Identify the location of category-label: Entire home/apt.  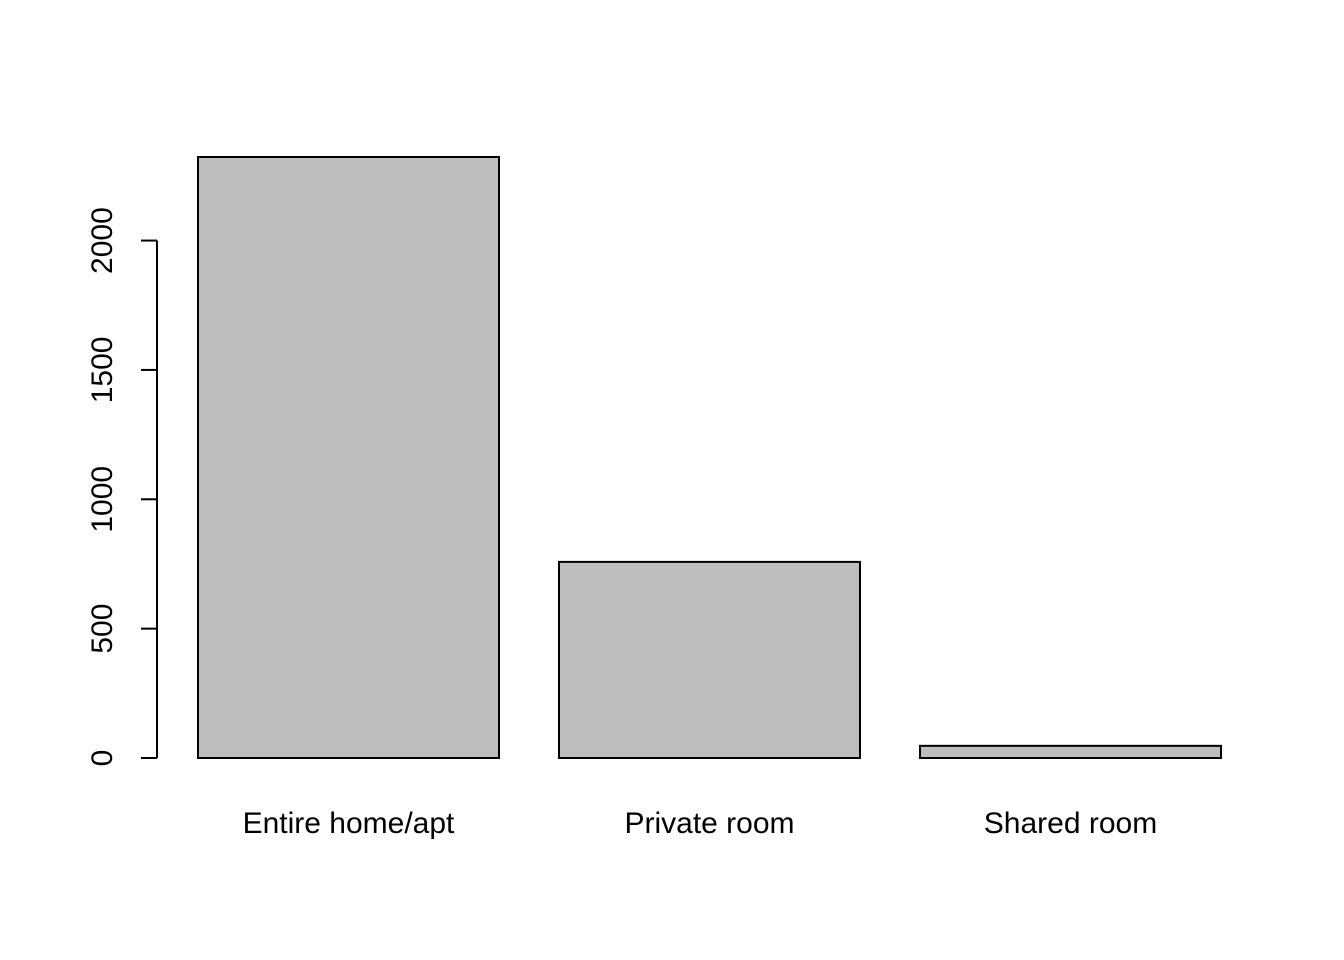
(349, 823).